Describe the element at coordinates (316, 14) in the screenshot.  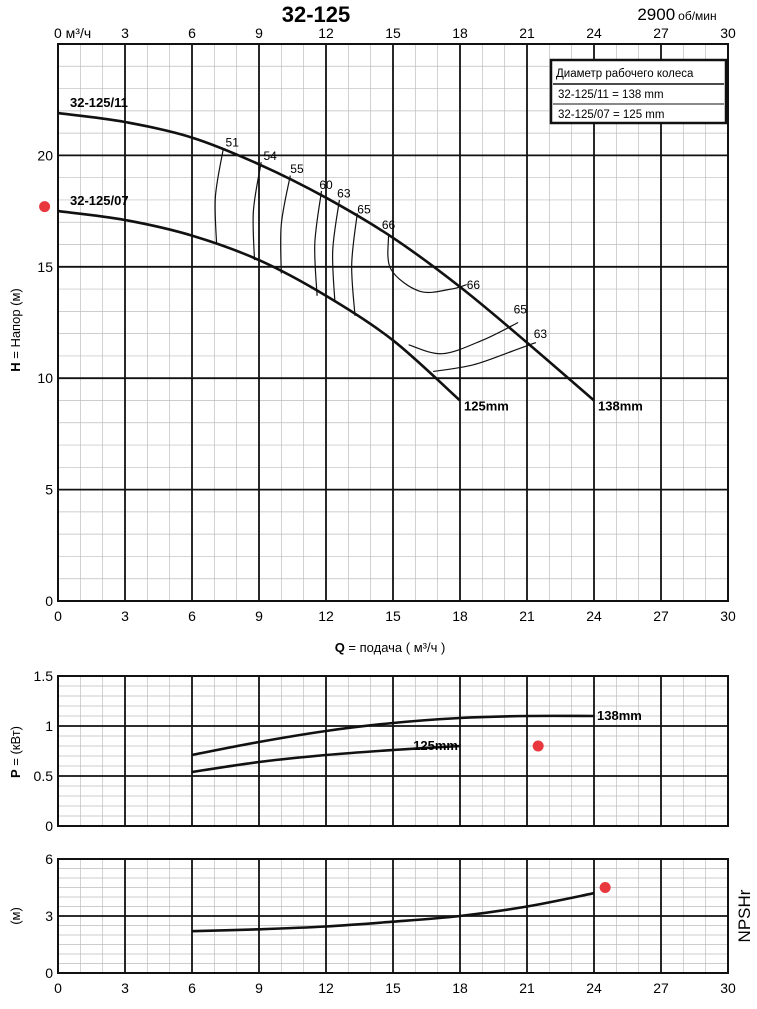
I see `chart-title: 32-125` at that location.